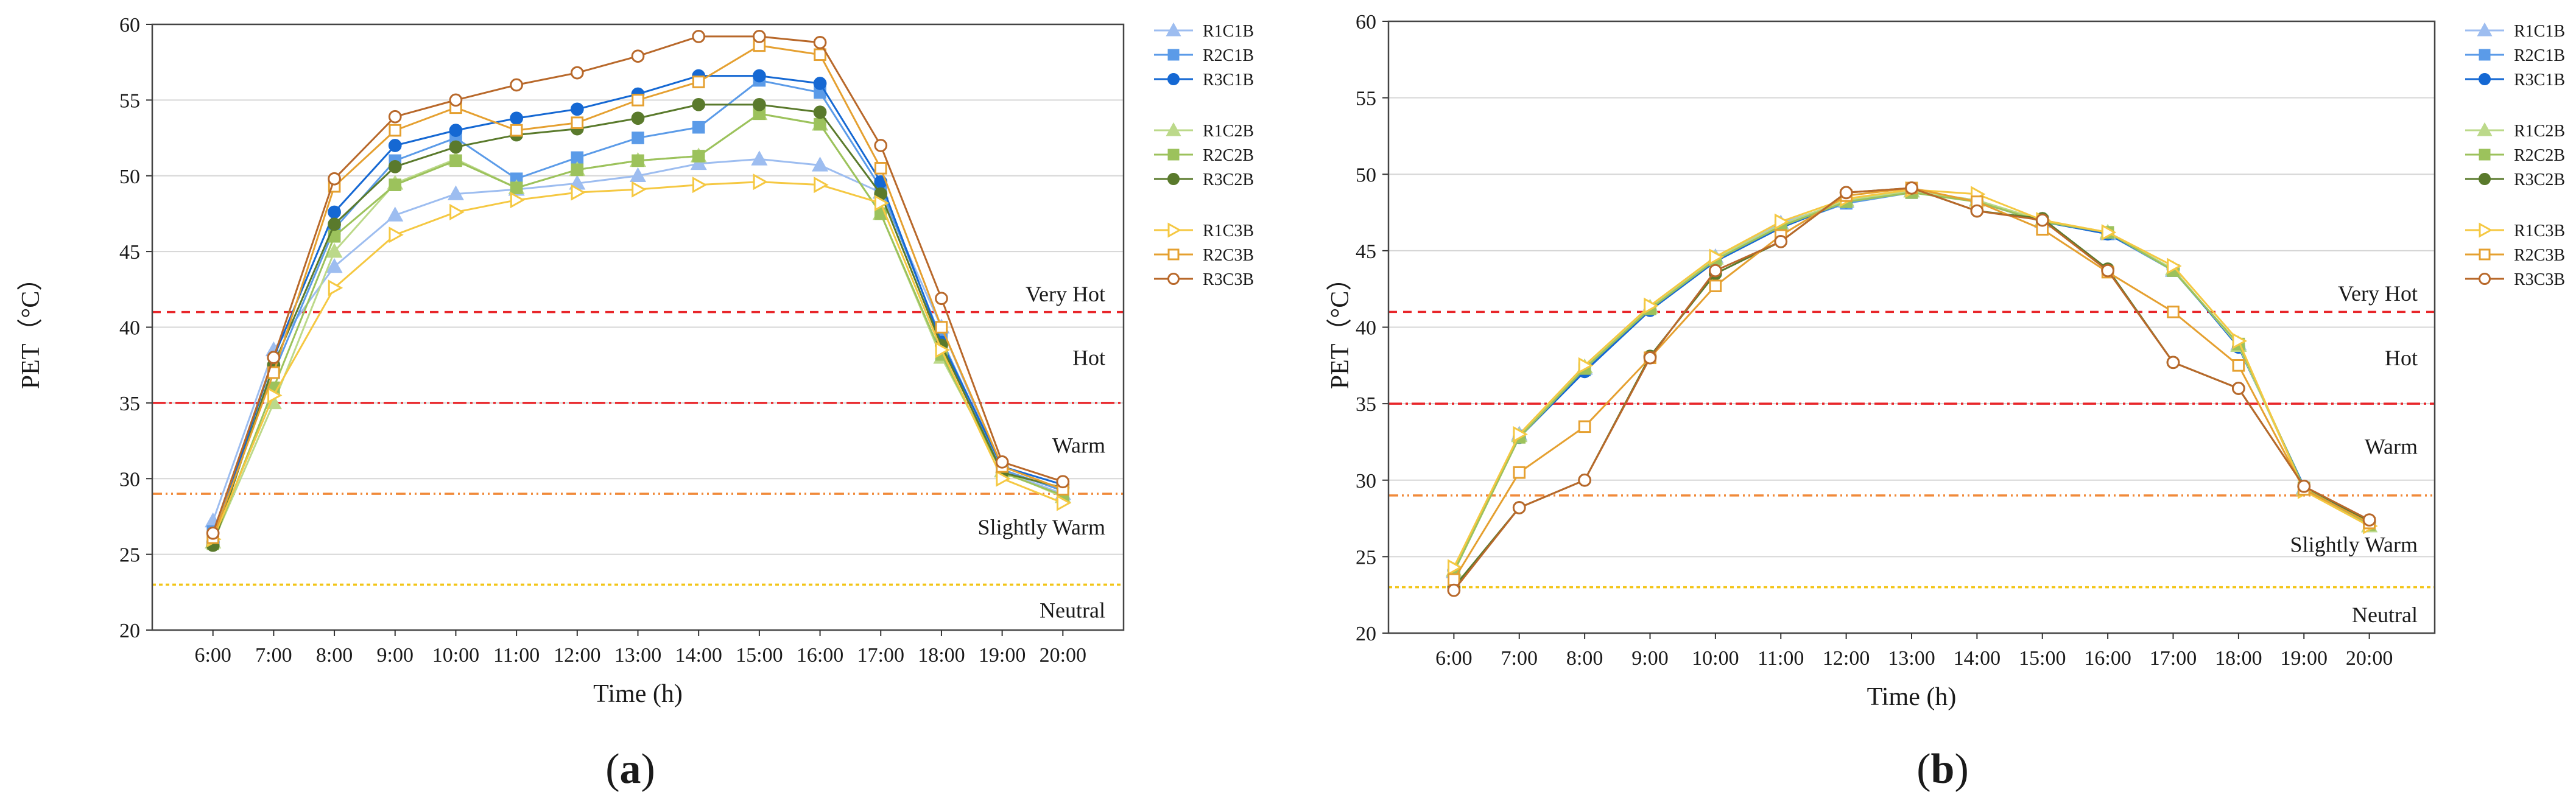 The width and height of the screenshot is (2576, 806). What do you see at coordinates (1911, 658) in the screenshot?
I see `x-tick-label: 13:00` at bounding box center [1911, 658].